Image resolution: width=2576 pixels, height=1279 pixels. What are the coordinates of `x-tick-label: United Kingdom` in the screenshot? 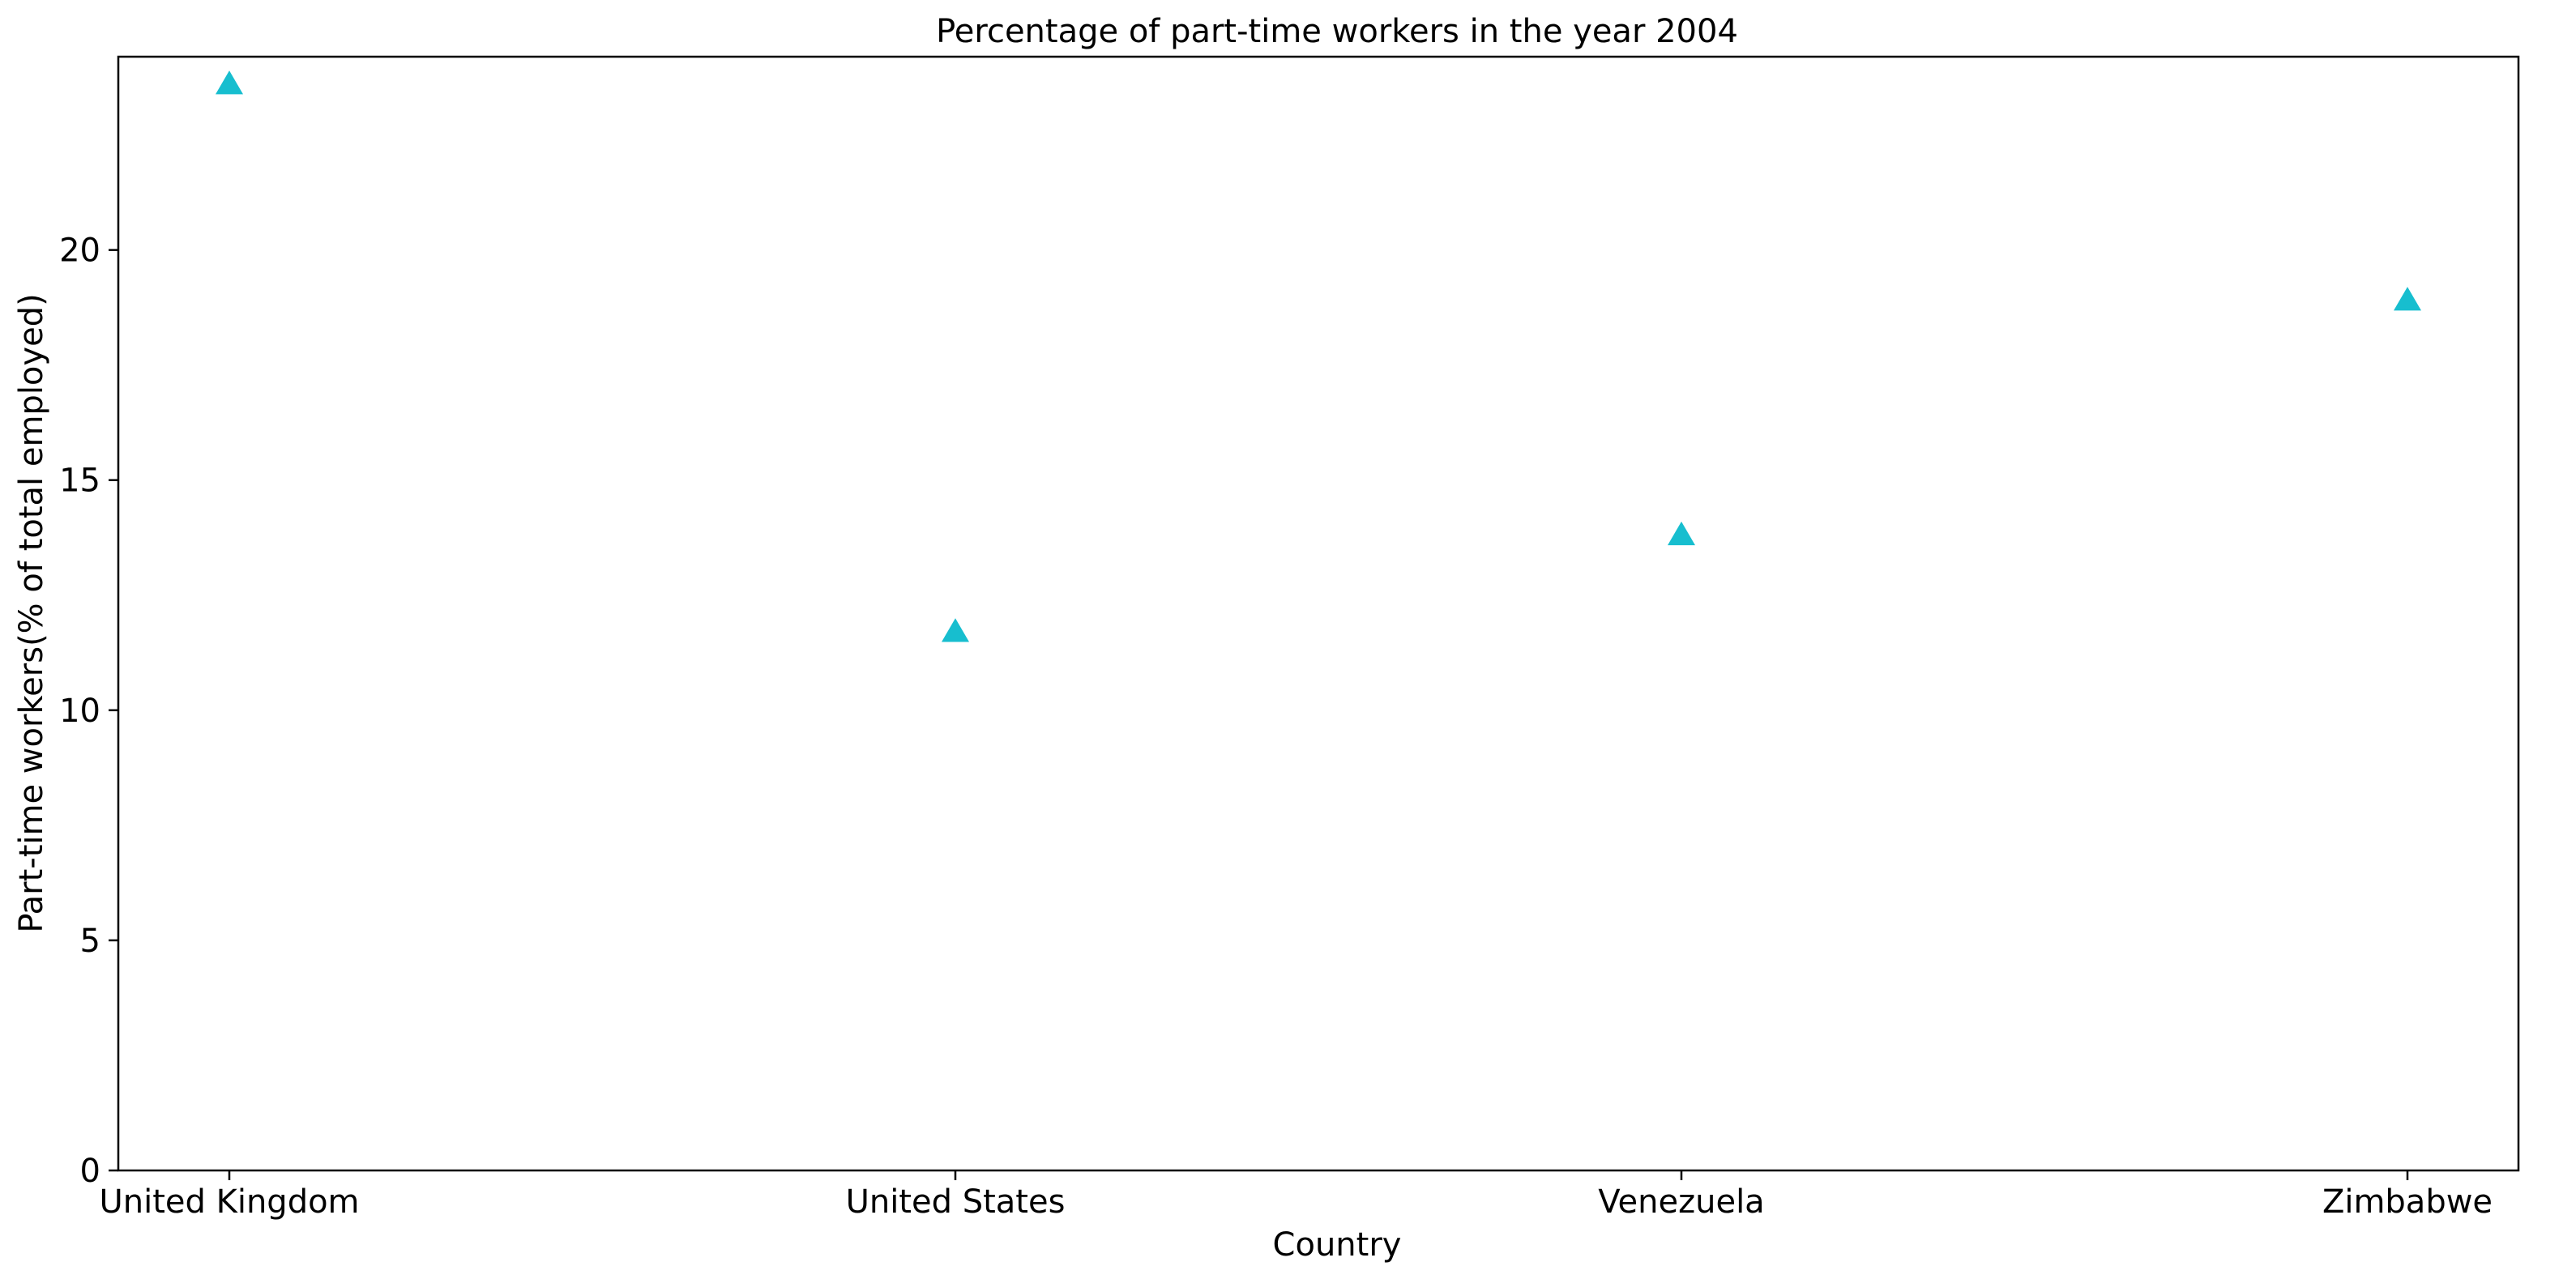 It's located at (229, 1202).